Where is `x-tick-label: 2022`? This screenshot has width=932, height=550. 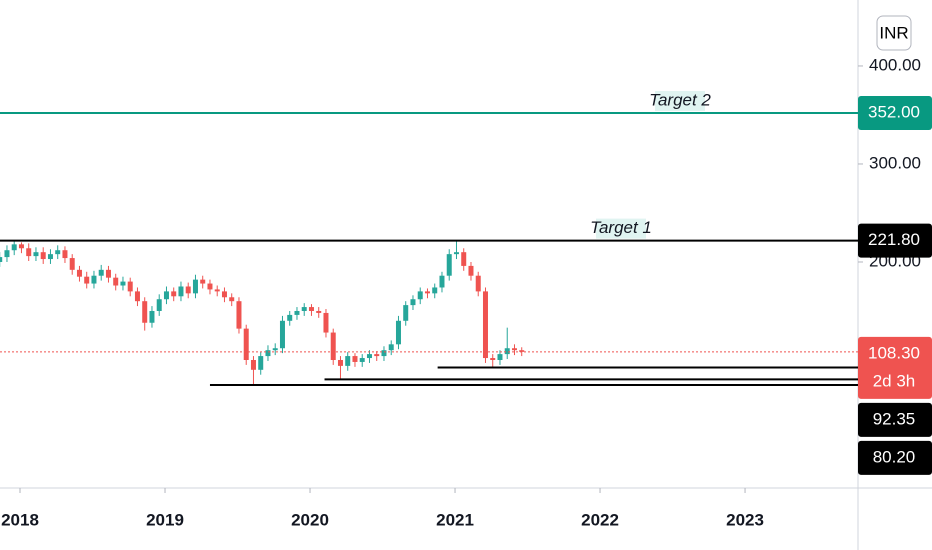 x-tick-label: 2022 is located at coordinates (600, 519).